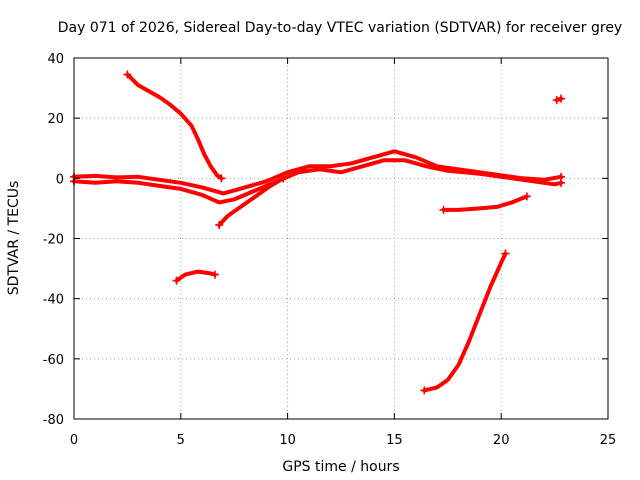 The image size is (640, 480). I want to click on series-line-mid-segment, so click(485, 203).